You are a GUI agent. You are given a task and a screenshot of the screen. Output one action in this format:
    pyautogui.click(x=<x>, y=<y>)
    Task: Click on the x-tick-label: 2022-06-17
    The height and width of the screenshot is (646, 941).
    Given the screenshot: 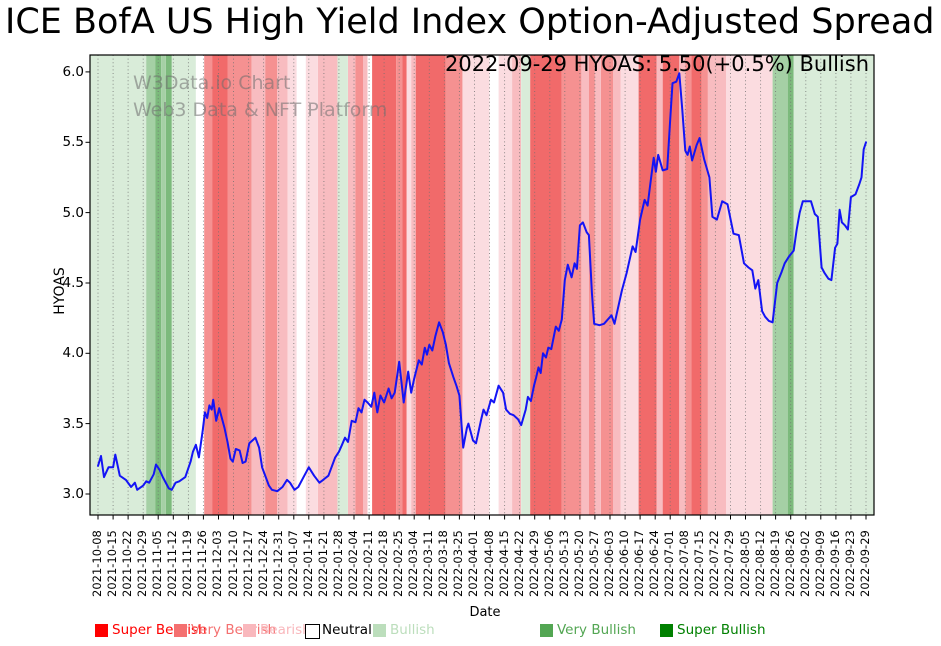 What is the action you would take?
    pyautogui.click(x=639, y=563)
    